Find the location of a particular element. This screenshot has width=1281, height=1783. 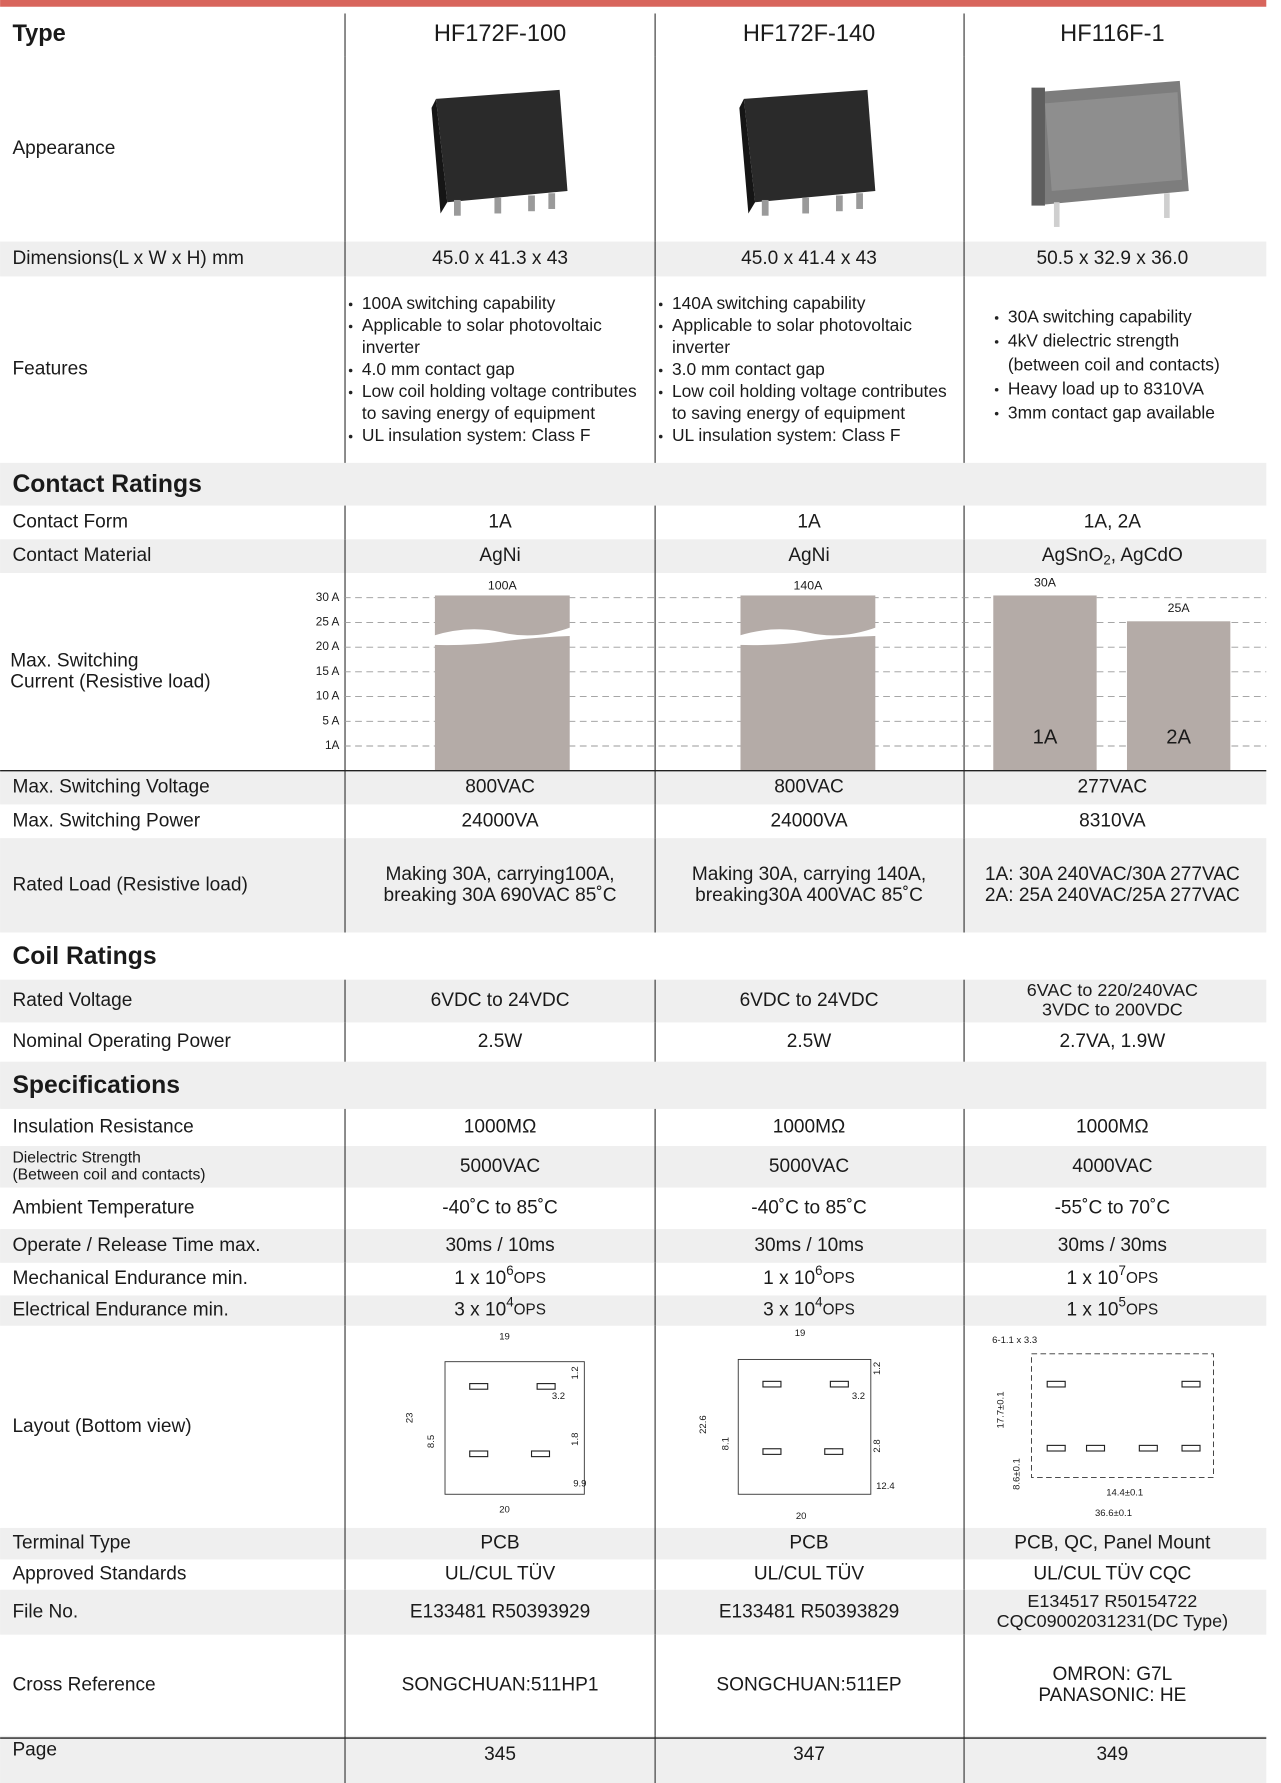

row-label: Rated Voltage is located at coordinates (72, 1000).